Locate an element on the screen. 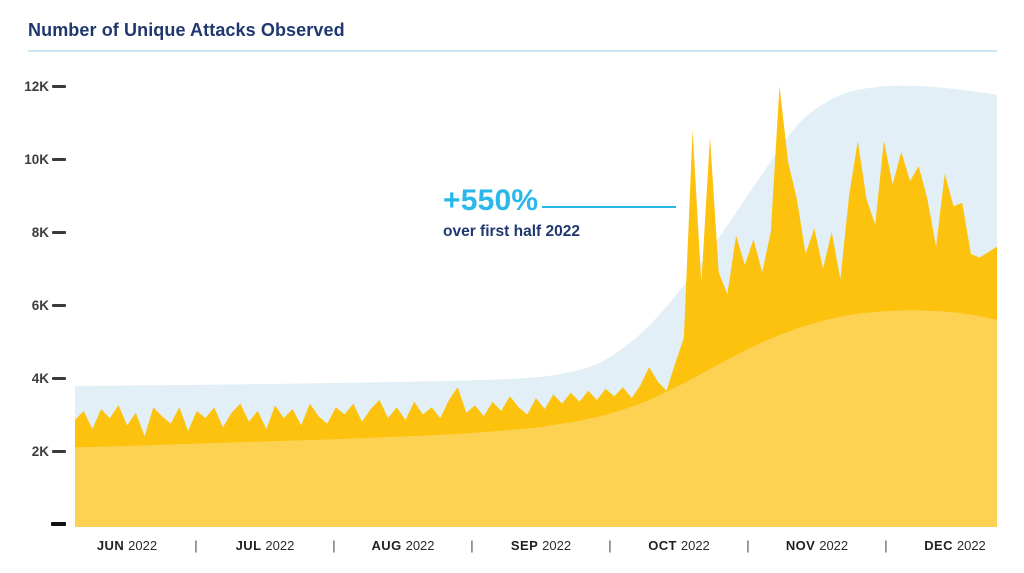  y-axis-tick-6K: 6K is located at coordinates (49, 305).